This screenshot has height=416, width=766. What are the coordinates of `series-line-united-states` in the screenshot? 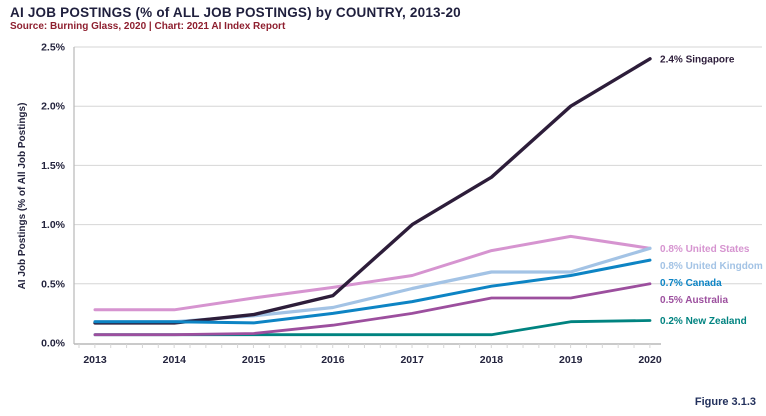 It's located at (372, 273).